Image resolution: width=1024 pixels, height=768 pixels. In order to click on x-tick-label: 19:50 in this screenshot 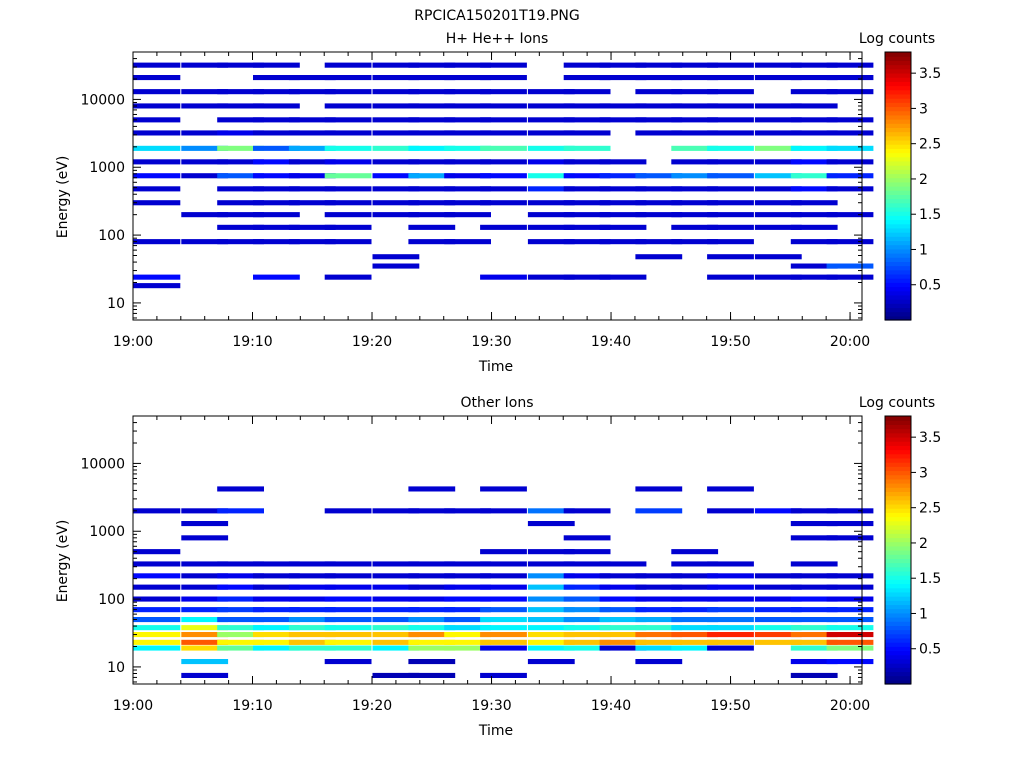, I will do `click(730, 706)`.